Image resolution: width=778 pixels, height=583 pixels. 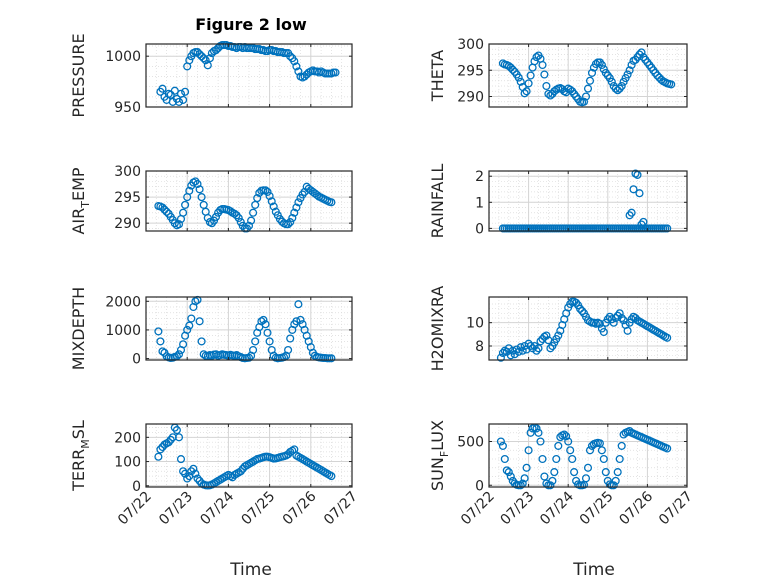 I want to click on y-tick-label: 8, so click(x=479, y=347).